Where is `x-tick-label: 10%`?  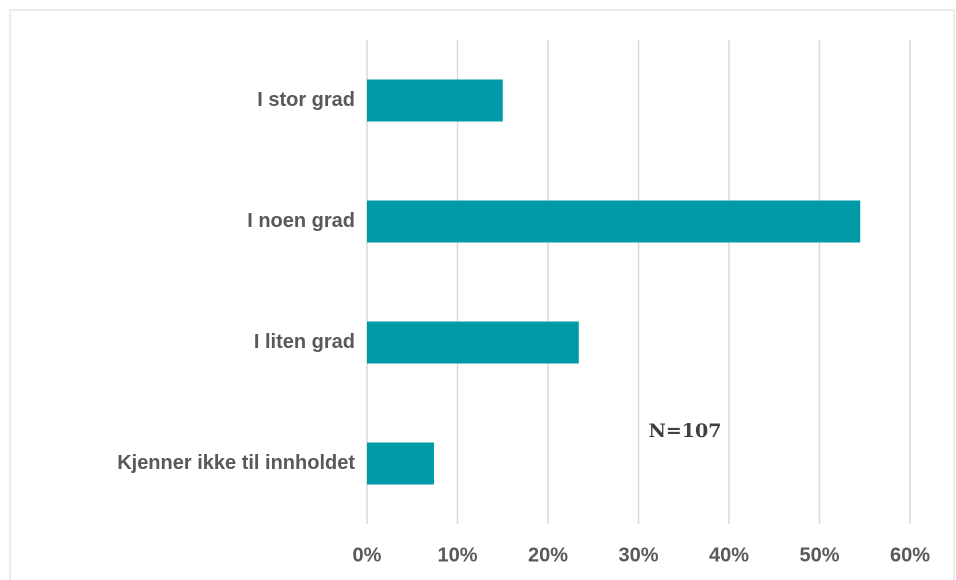
x-tick-label: 10% is located at coordinates (457, 555).